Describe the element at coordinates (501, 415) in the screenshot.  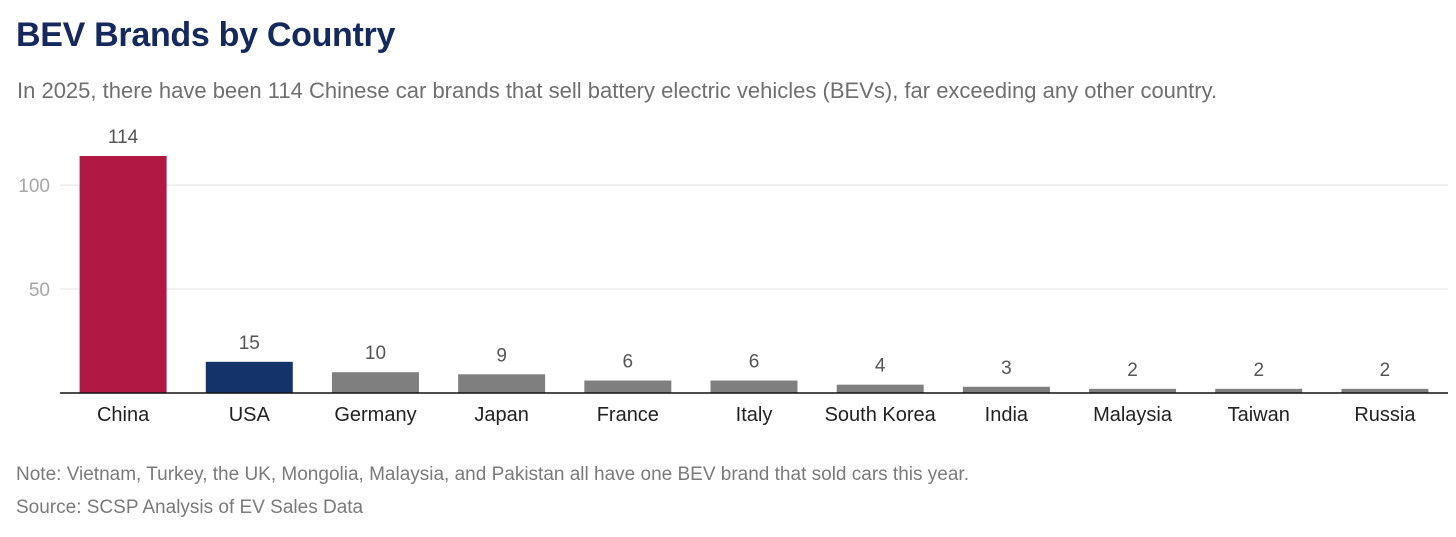
I see `x-tick-label-japan: Japan` at that location.